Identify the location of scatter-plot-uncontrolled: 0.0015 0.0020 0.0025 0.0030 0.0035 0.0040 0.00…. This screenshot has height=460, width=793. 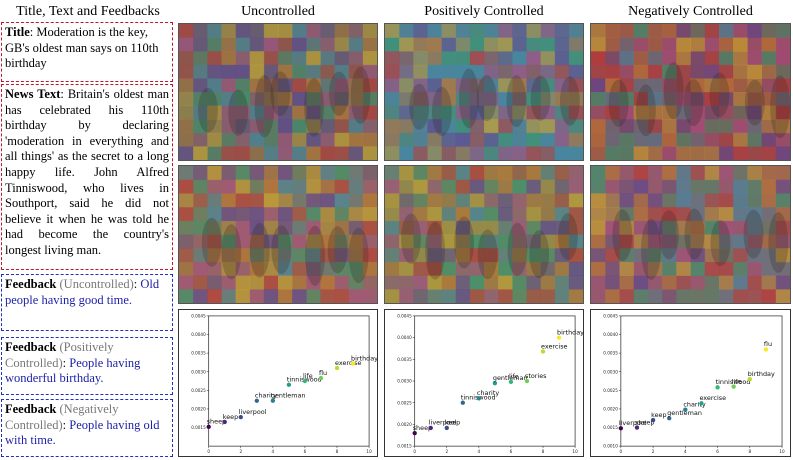
(278, 383).